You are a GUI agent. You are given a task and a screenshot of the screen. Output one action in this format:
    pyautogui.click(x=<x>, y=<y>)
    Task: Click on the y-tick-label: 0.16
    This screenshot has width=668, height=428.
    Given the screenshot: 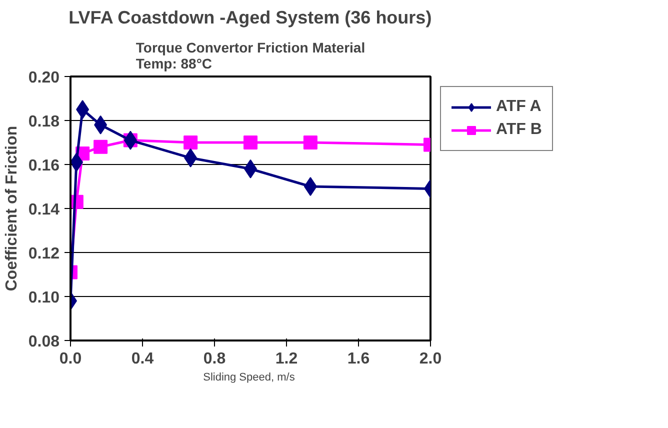 What is the action you would take?
    pyautogui.click(x=44, y=166)
    